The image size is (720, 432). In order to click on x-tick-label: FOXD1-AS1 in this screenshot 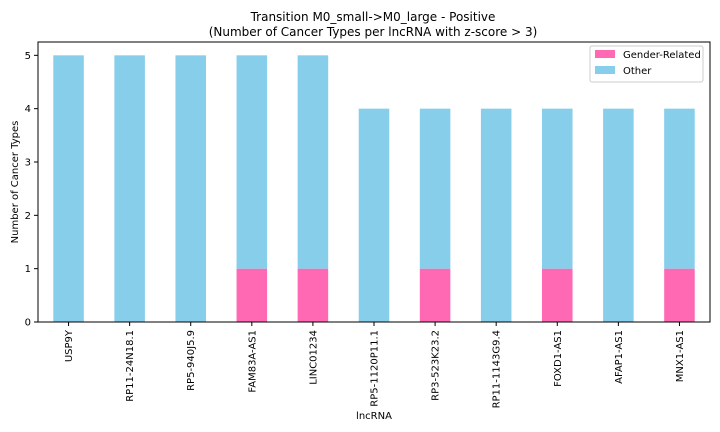, I will do `click(558, 358)`.